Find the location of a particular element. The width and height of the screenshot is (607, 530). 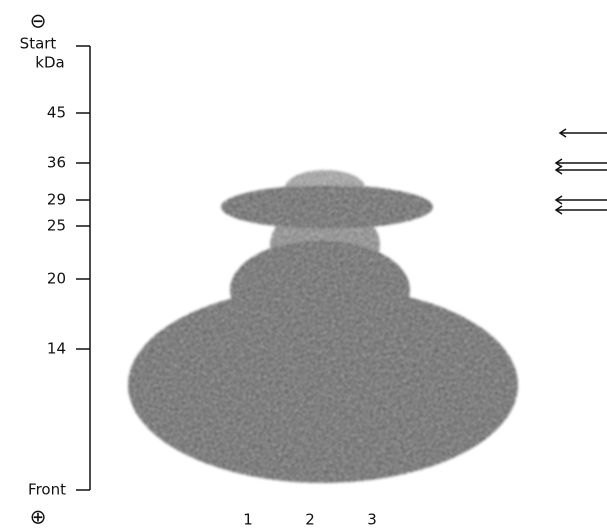

marker-label: 29 is located at coordinates (56, 200).